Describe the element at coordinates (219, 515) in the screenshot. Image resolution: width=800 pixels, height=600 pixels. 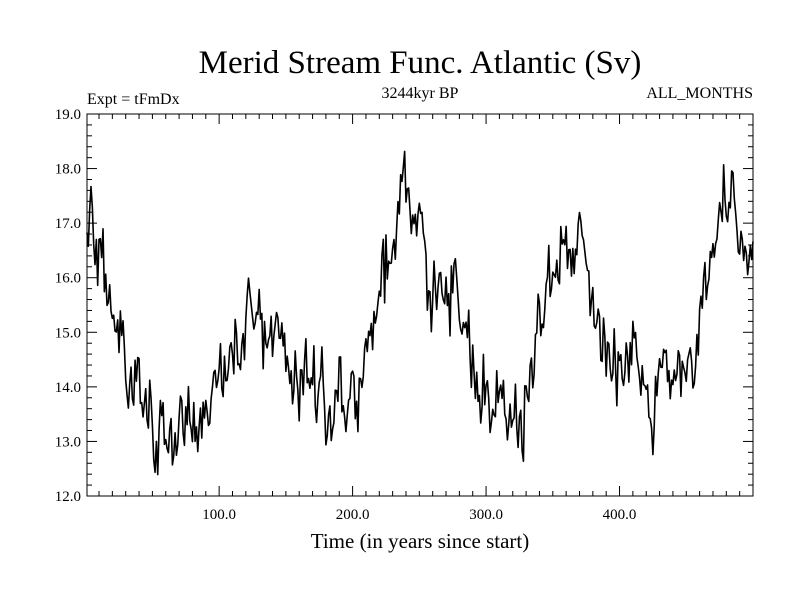
I see `x-tick-label: 100.0` at that location.